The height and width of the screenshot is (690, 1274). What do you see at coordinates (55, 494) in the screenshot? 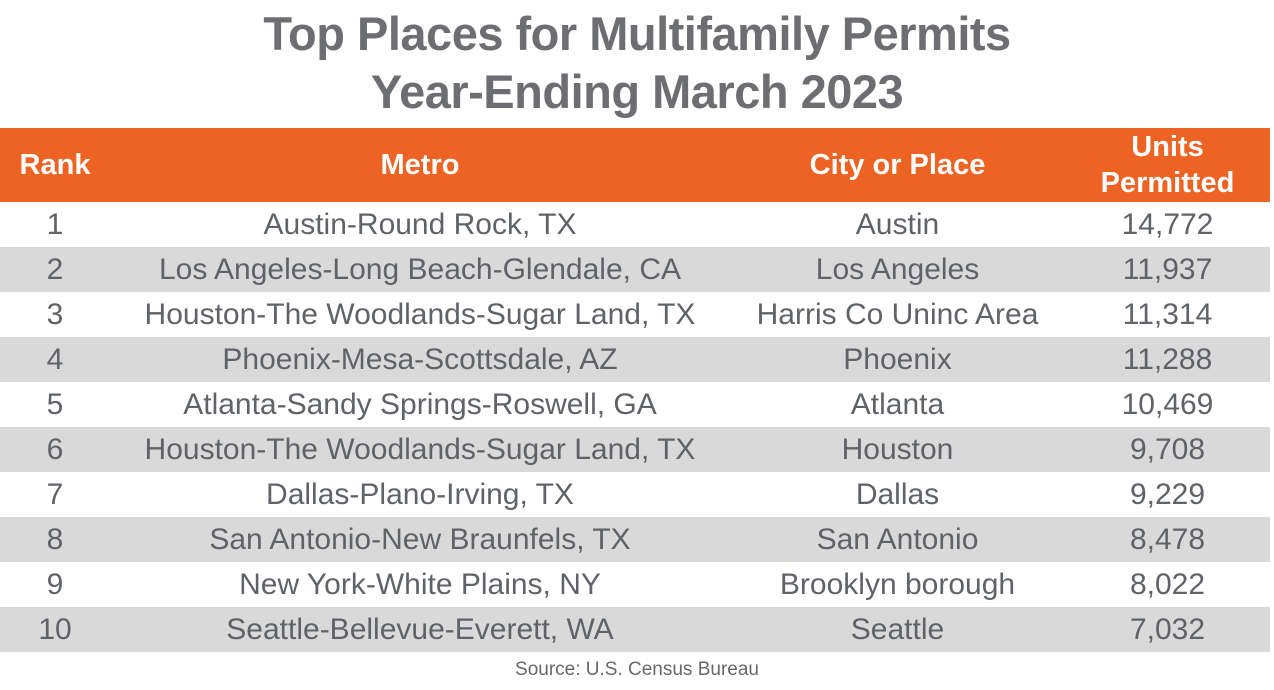
I see `cell-rank: 7` at bounding box center [55, 494].